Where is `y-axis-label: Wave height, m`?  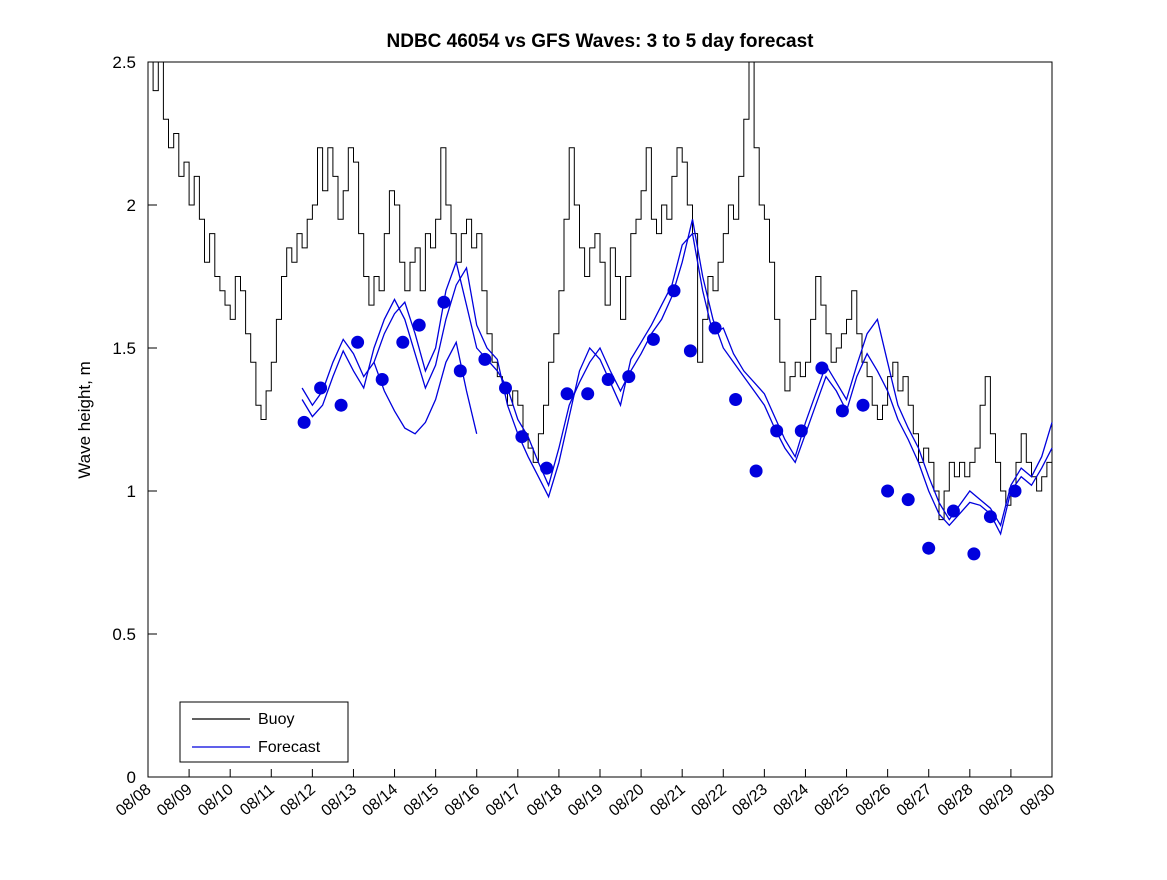 y-axis-label: Wave height, m is located at coordinates (84, 419).